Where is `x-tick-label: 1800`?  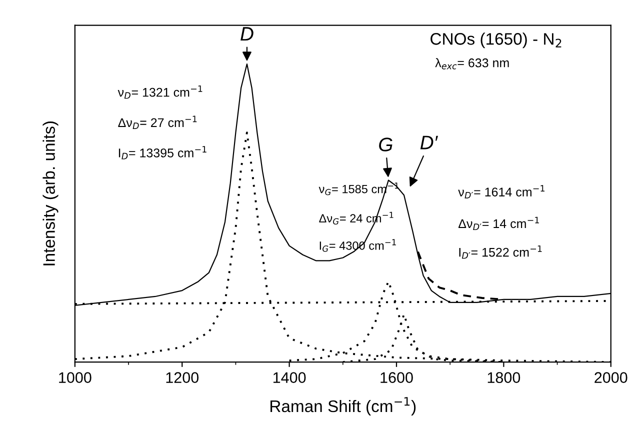 x-tick-label: 1800 is located at coordinates (504, 378).